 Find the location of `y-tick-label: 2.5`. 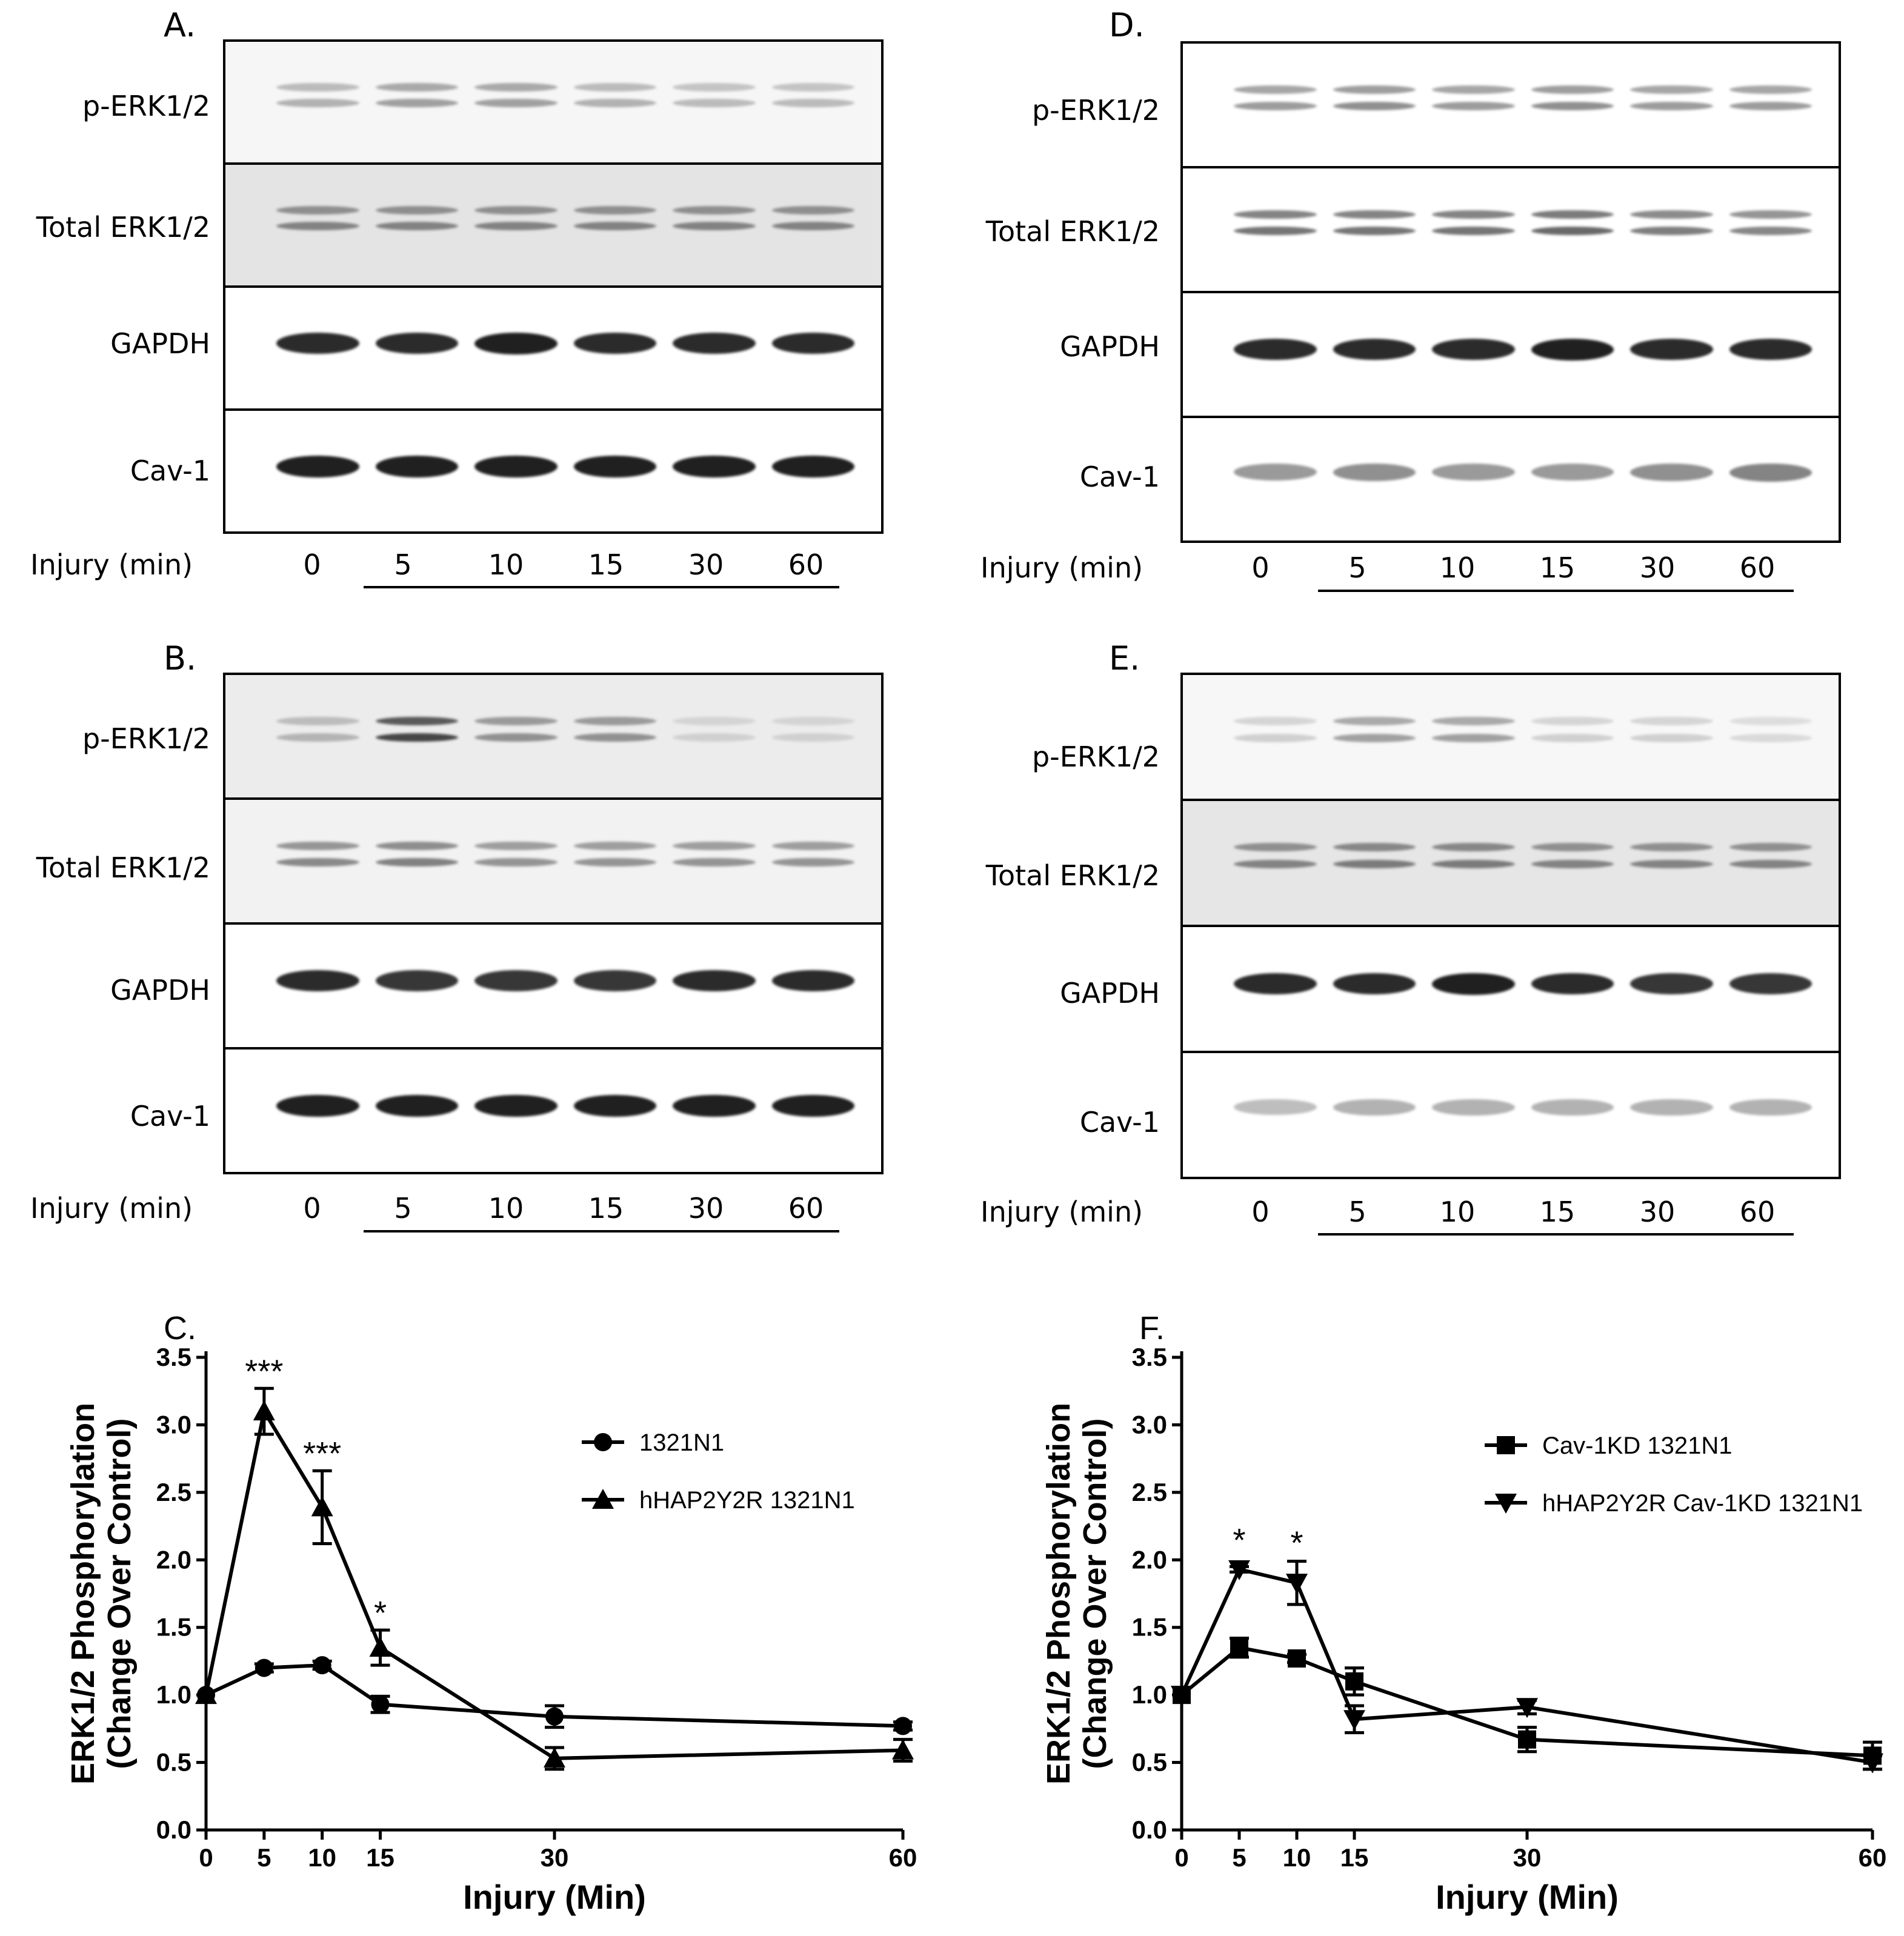

y-tick-label: 2.5 is located at coordinates (1149, 1492).